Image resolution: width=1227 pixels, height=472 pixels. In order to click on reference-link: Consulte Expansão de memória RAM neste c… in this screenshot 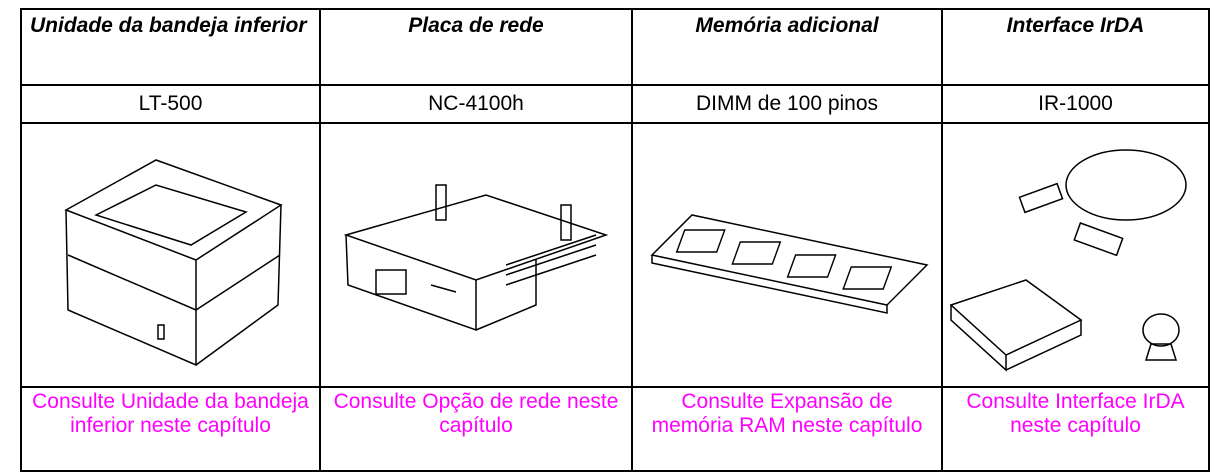, I will do `click(787, 429)`.